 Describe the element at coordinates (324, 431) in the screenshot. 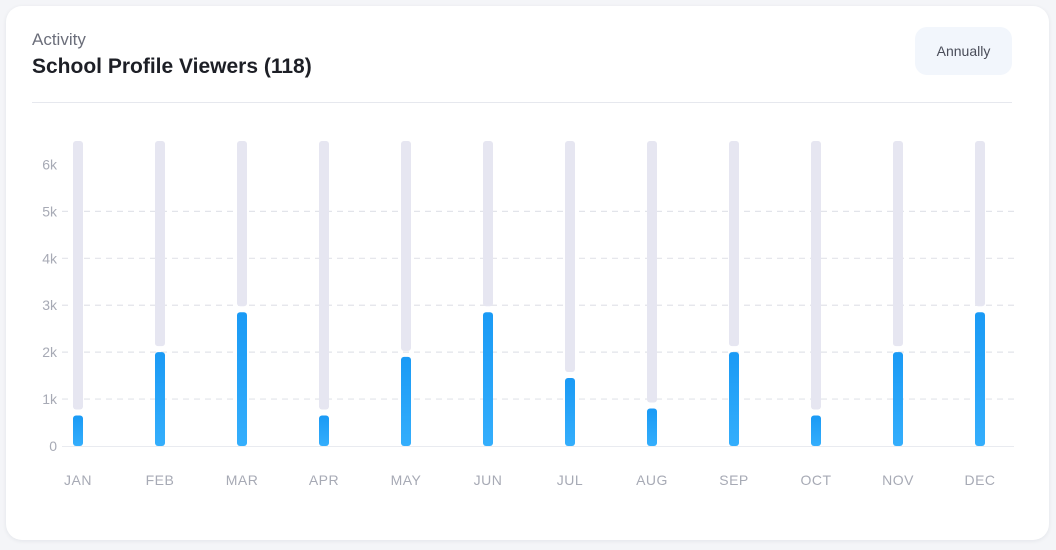

I see `bar-apr` at that location.